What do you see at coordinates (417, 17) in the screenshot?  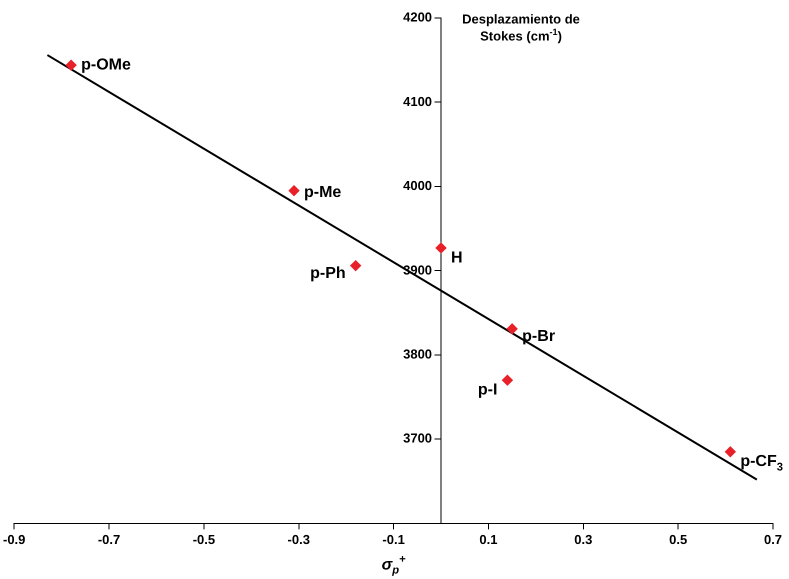 I see `y-tick-label: 4200` at bounding box center [417, 17].